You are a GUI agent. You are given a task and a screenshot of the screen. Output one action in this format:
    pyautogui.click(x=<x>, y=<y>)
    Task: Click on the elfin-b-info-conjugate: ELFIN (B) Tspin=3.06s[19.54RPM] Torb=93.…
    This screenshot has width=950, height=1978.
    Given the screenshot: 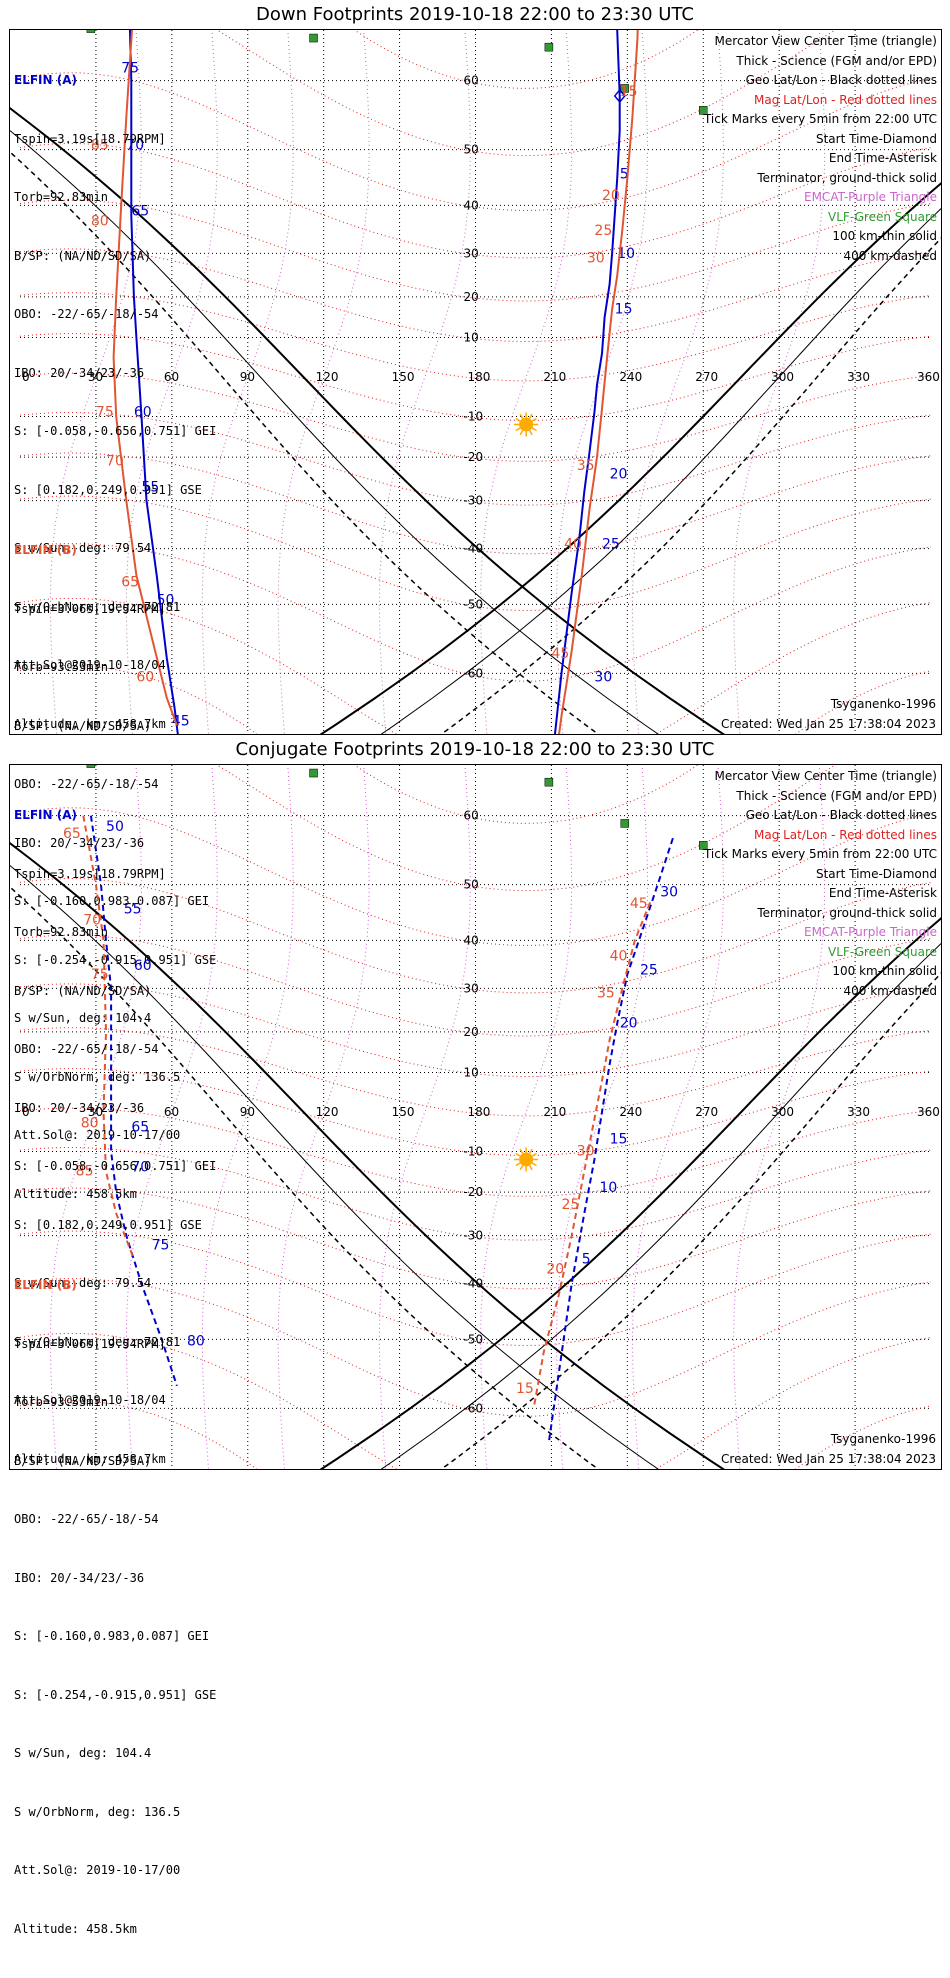 What is the action you would take?
    pyautogui.click(x=115, y=1607)
    